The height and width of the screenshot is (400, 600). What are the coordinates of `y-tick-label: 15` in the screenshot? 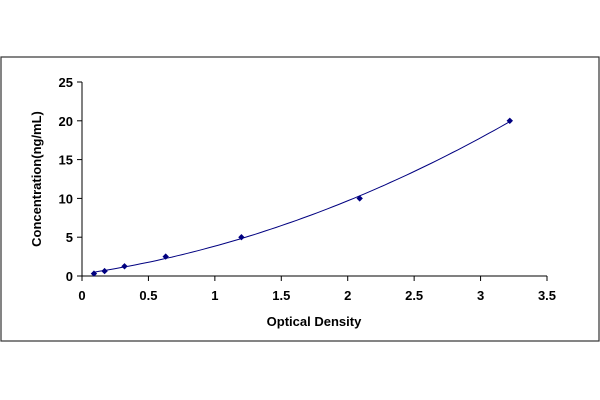 It's located at (66, 160).